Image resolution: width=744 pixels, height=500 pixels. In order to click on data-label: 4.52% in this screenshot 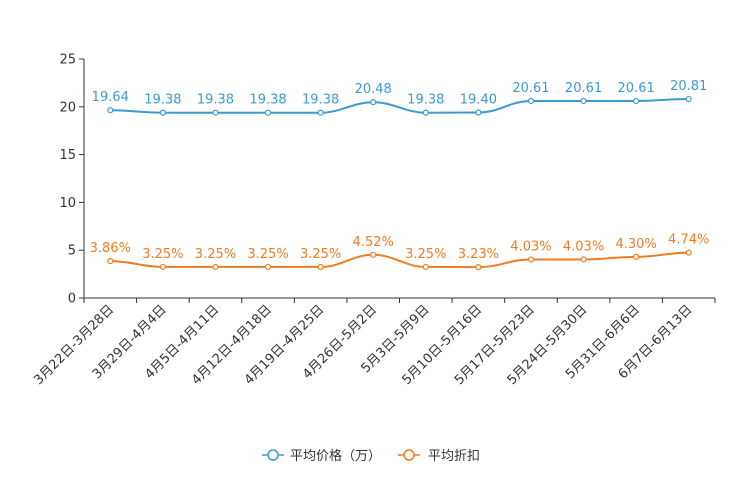, I will do `click(373, 242)`.